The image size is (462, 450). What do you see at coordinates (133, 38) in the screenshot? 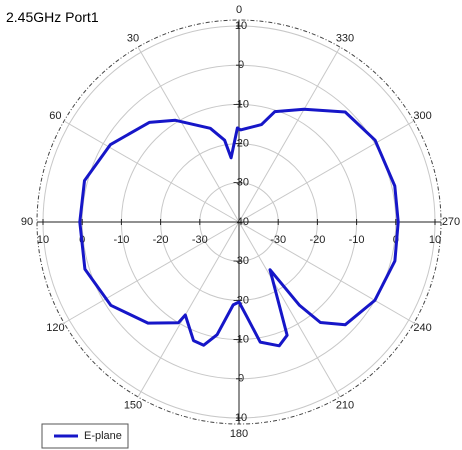
I see `theta-tick-label: 30` at bounding box center [133, 38].